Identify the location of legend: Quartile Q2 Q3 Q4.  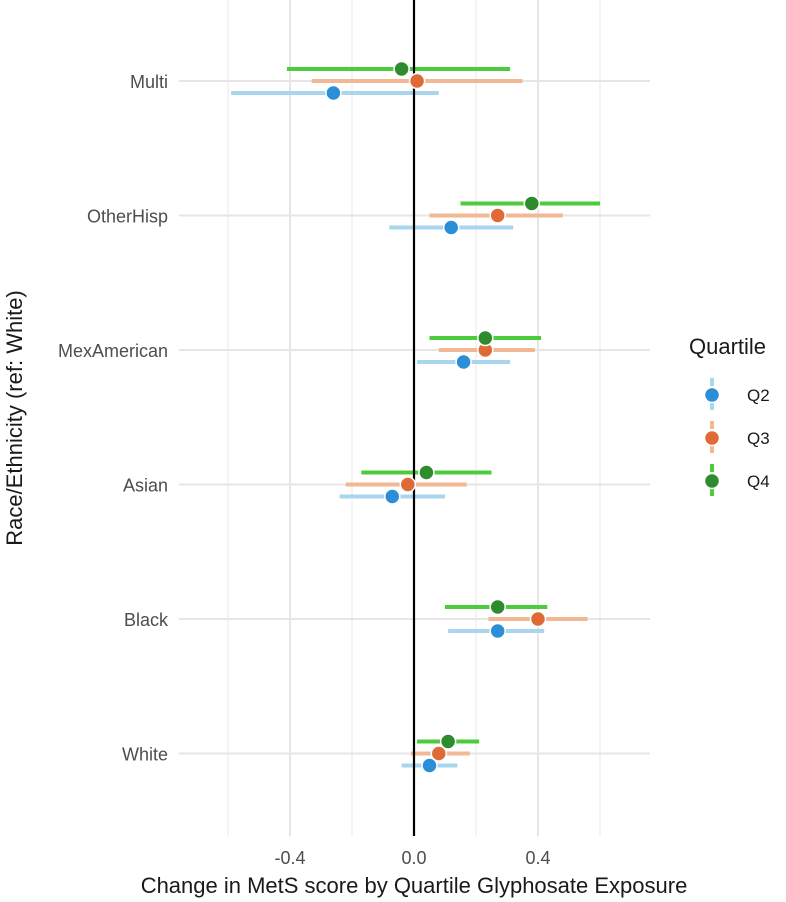
(729, 416).